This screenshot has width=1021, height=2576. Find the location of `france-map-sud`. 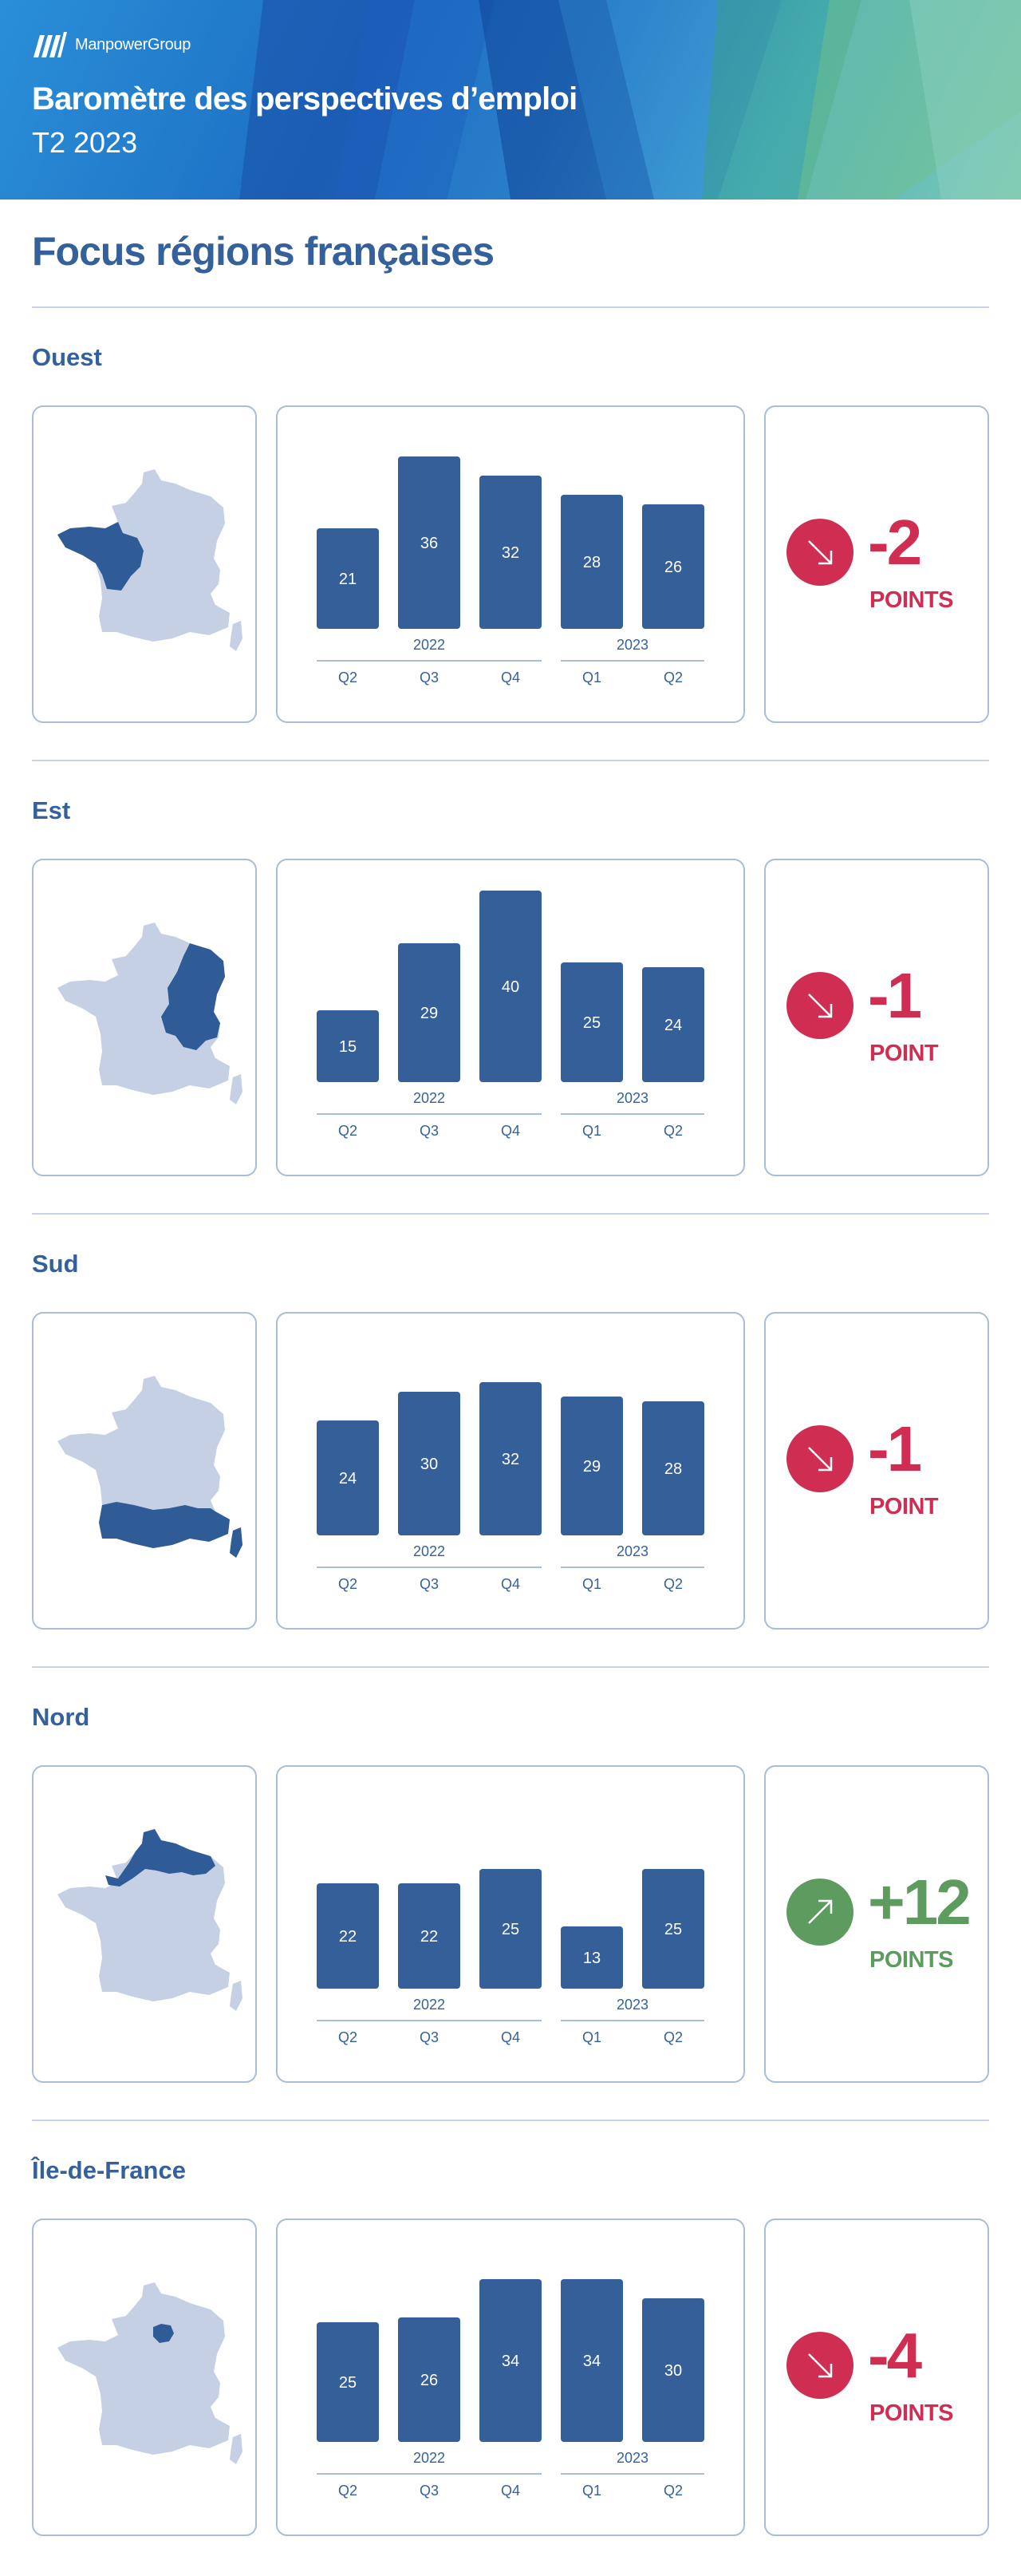

france-map-sud is located at coordinates (149, 1467).